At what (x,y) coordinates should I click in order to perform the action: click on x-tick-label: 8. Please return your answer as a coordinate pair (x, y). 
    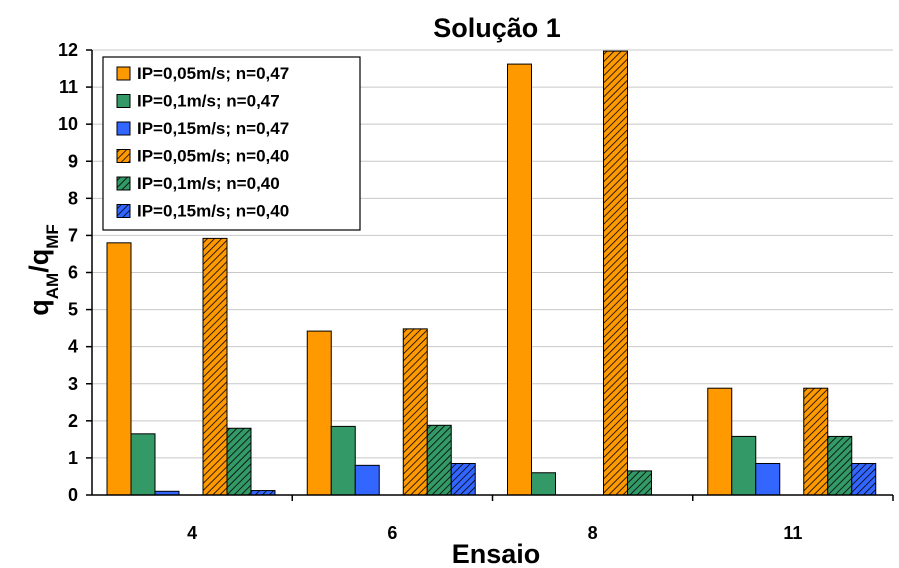
    Looking at the image, I should click on (593, 533).